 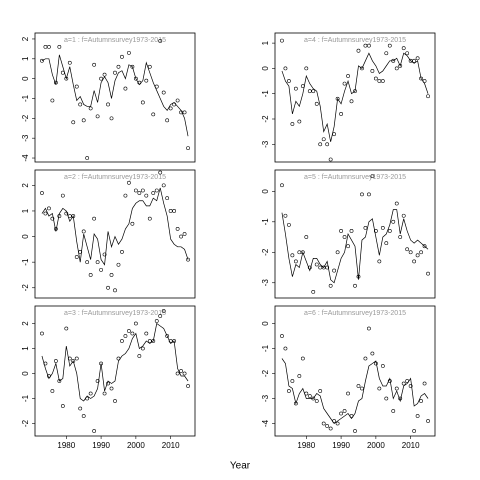 What do you see at coordinates (25, 185) in the screenshot?
I see `y-tick-label: 2` at bounding box center [25, 185].